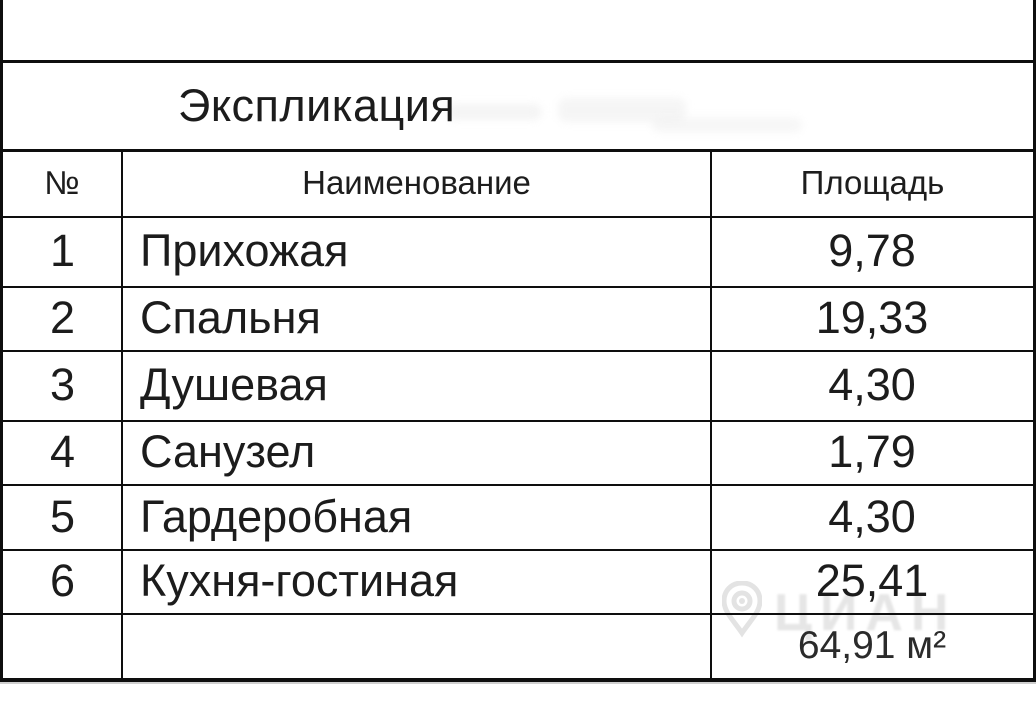 This screenshot has width=1036, height=728. What do you see at coordinates (1, 341) in the screenshot?
I see `table-left-border` at bounding box center [1, 341].